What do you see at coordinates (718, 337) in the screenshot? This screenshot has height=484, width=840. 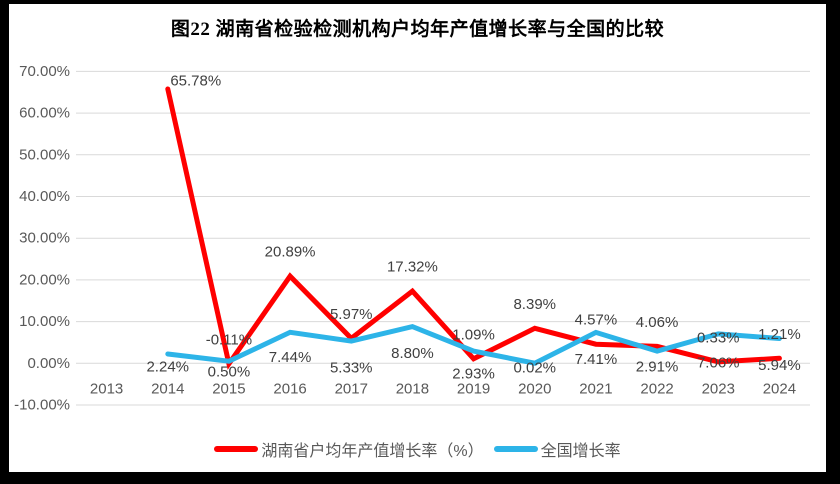 I see `data-label: 0.33%` at bounding box center [718, 337].